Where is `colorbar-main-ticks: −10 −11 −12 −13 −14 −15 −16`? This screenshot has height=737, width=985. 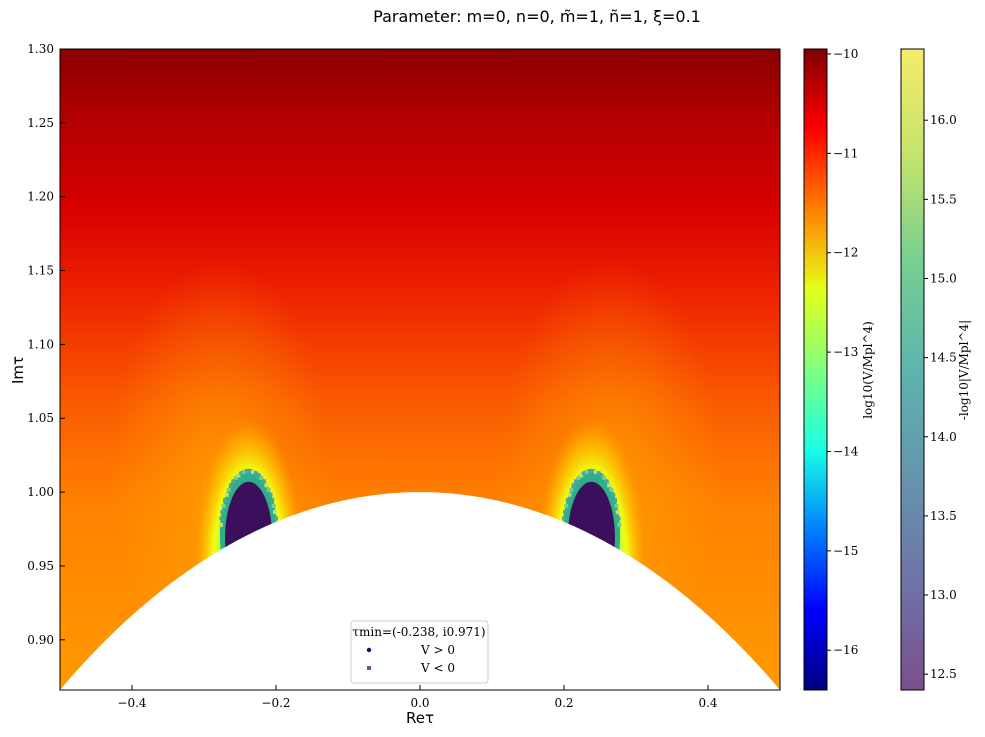
colorbar-main-ticks: −10 −11 −12 −13 −14 −15 −16 is located at coordinates (843, 352).